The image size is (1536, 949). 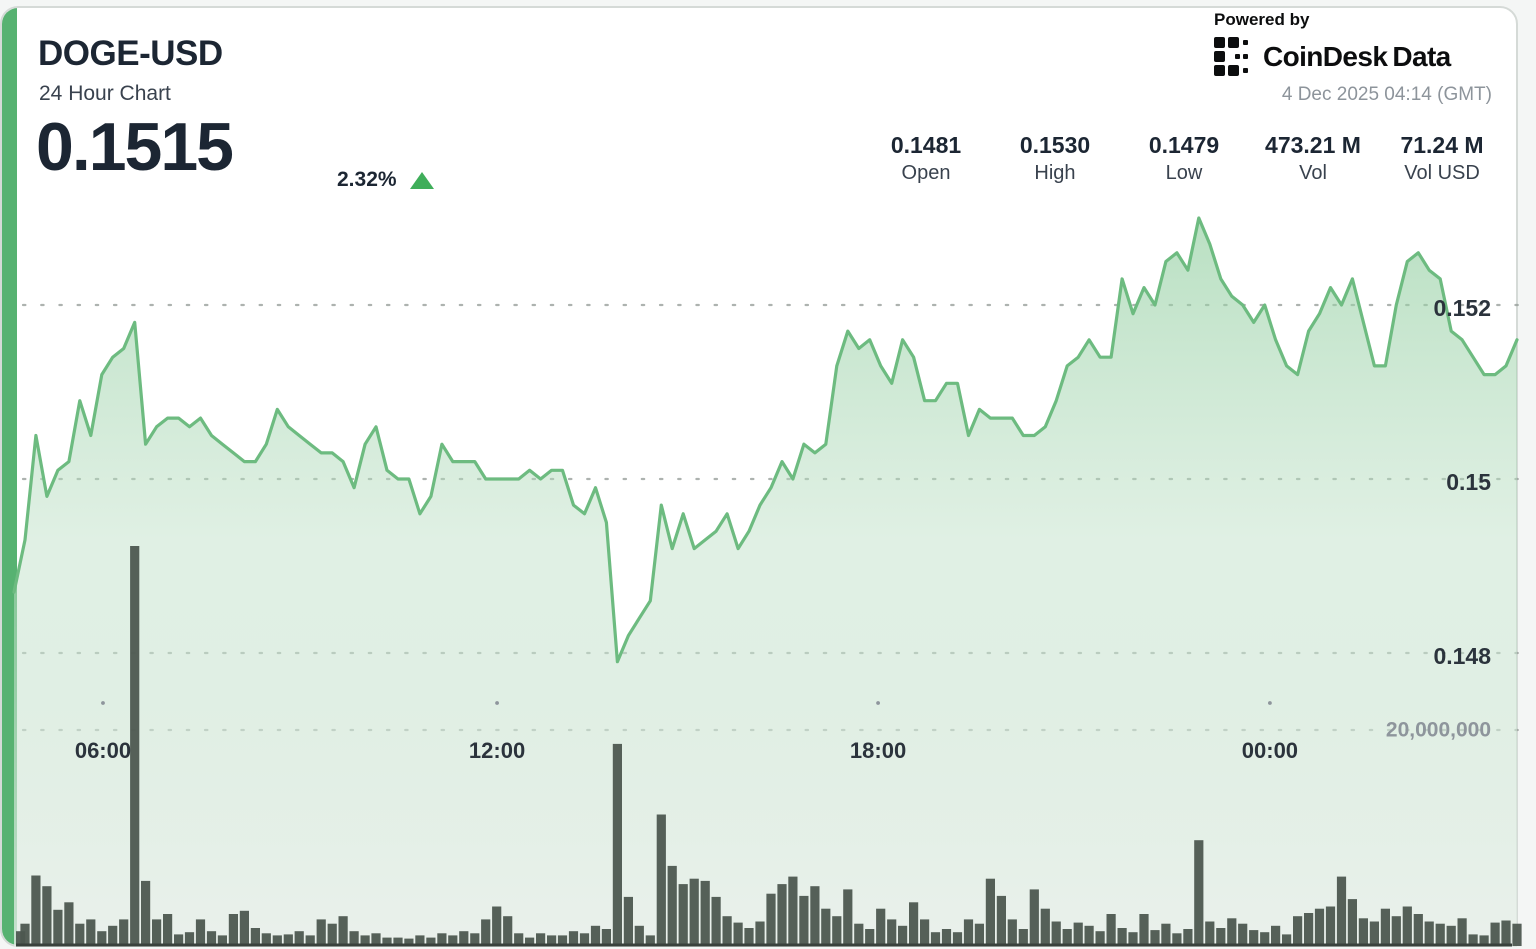 I want to click on stat-value: 0.1481, so click(x=926, y=145).